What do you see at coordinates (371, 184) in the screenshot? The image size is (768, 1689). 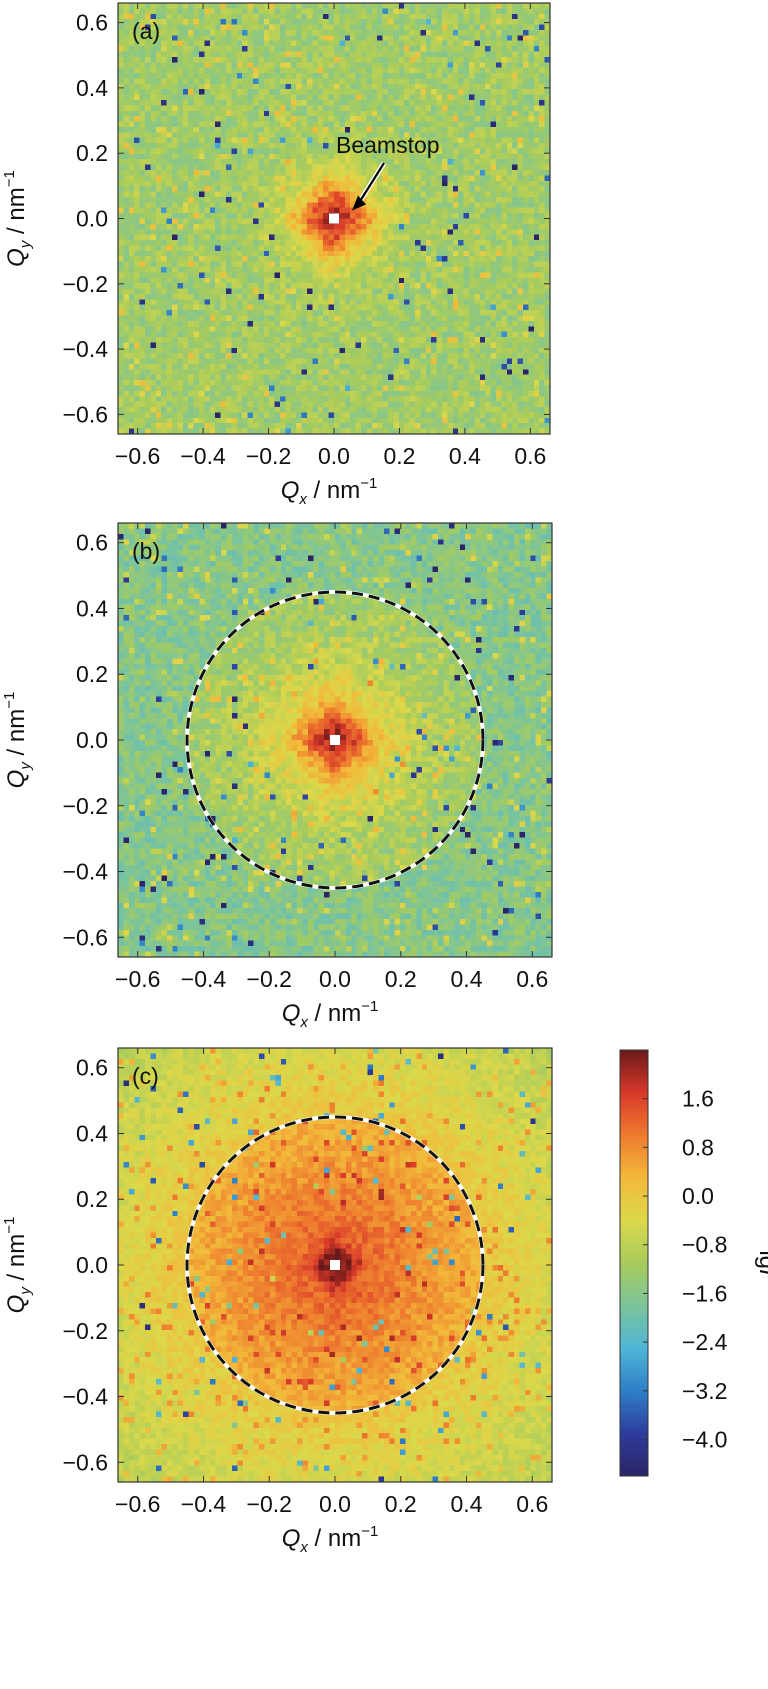 I see `annotation-arrow` at bounding box center [371, 184].